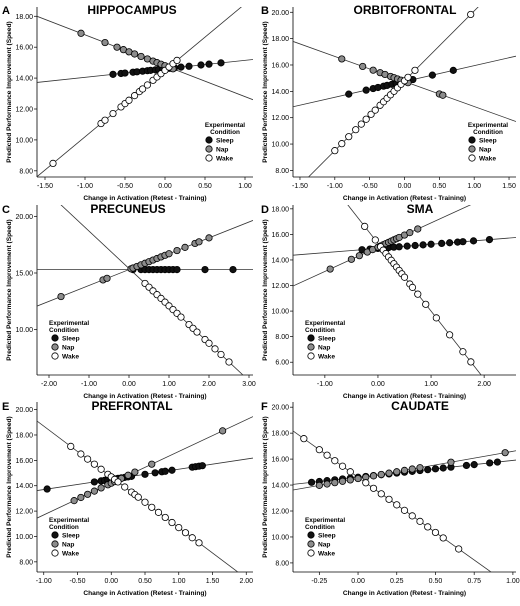 The image size is (520, 606). I want to click on x-tick-label: 0.25, so click(397, 581).